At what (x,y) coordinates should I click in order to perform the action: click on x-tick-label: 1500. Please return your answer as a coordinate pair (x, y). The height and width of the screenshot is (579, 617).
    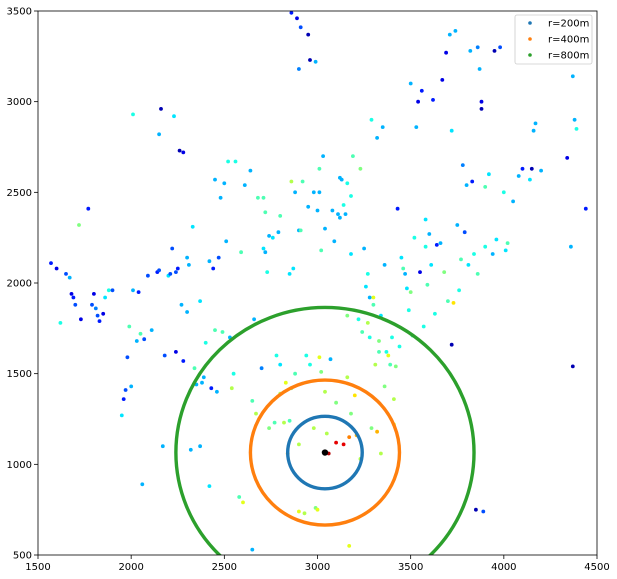
    Looking at the image, I should click on (37, 567).